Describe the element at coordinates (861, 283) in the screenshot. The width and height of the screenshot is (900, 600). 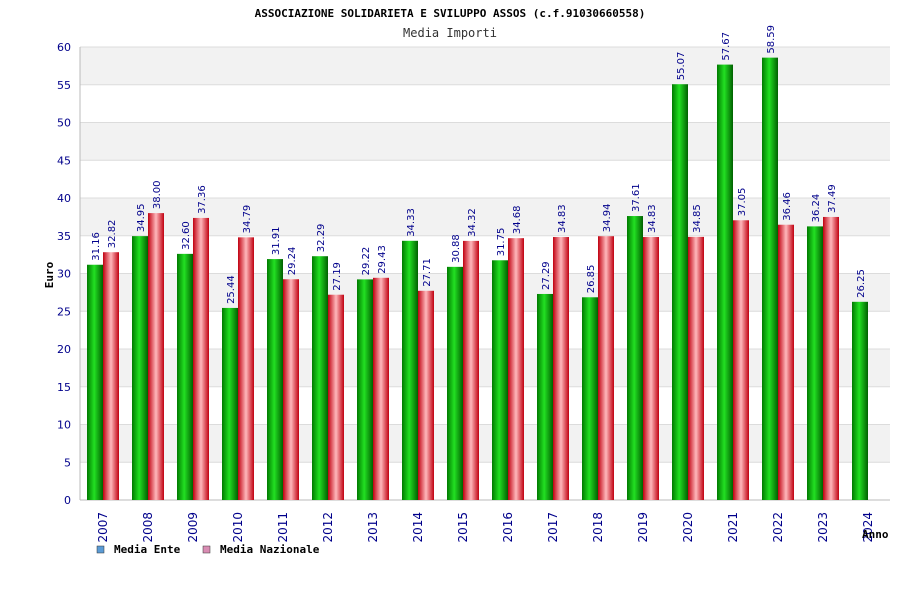
I see `value-label: 26.25` at that location.